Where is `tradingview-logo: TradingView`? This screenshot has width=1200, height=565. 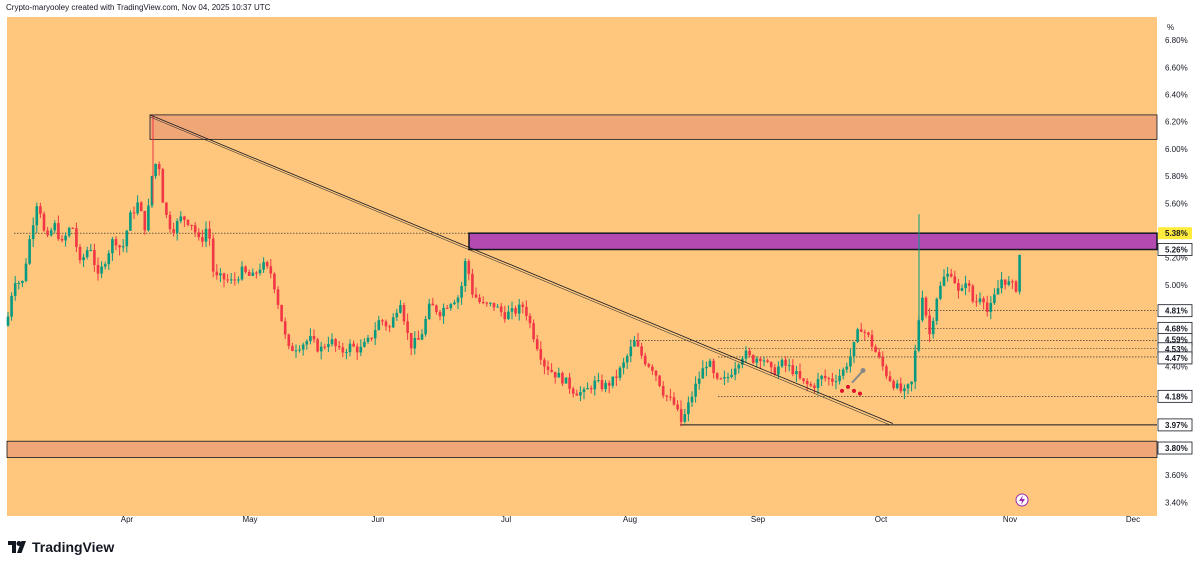
tradingview-logo: TradingView is located at coordinates (61, 547).